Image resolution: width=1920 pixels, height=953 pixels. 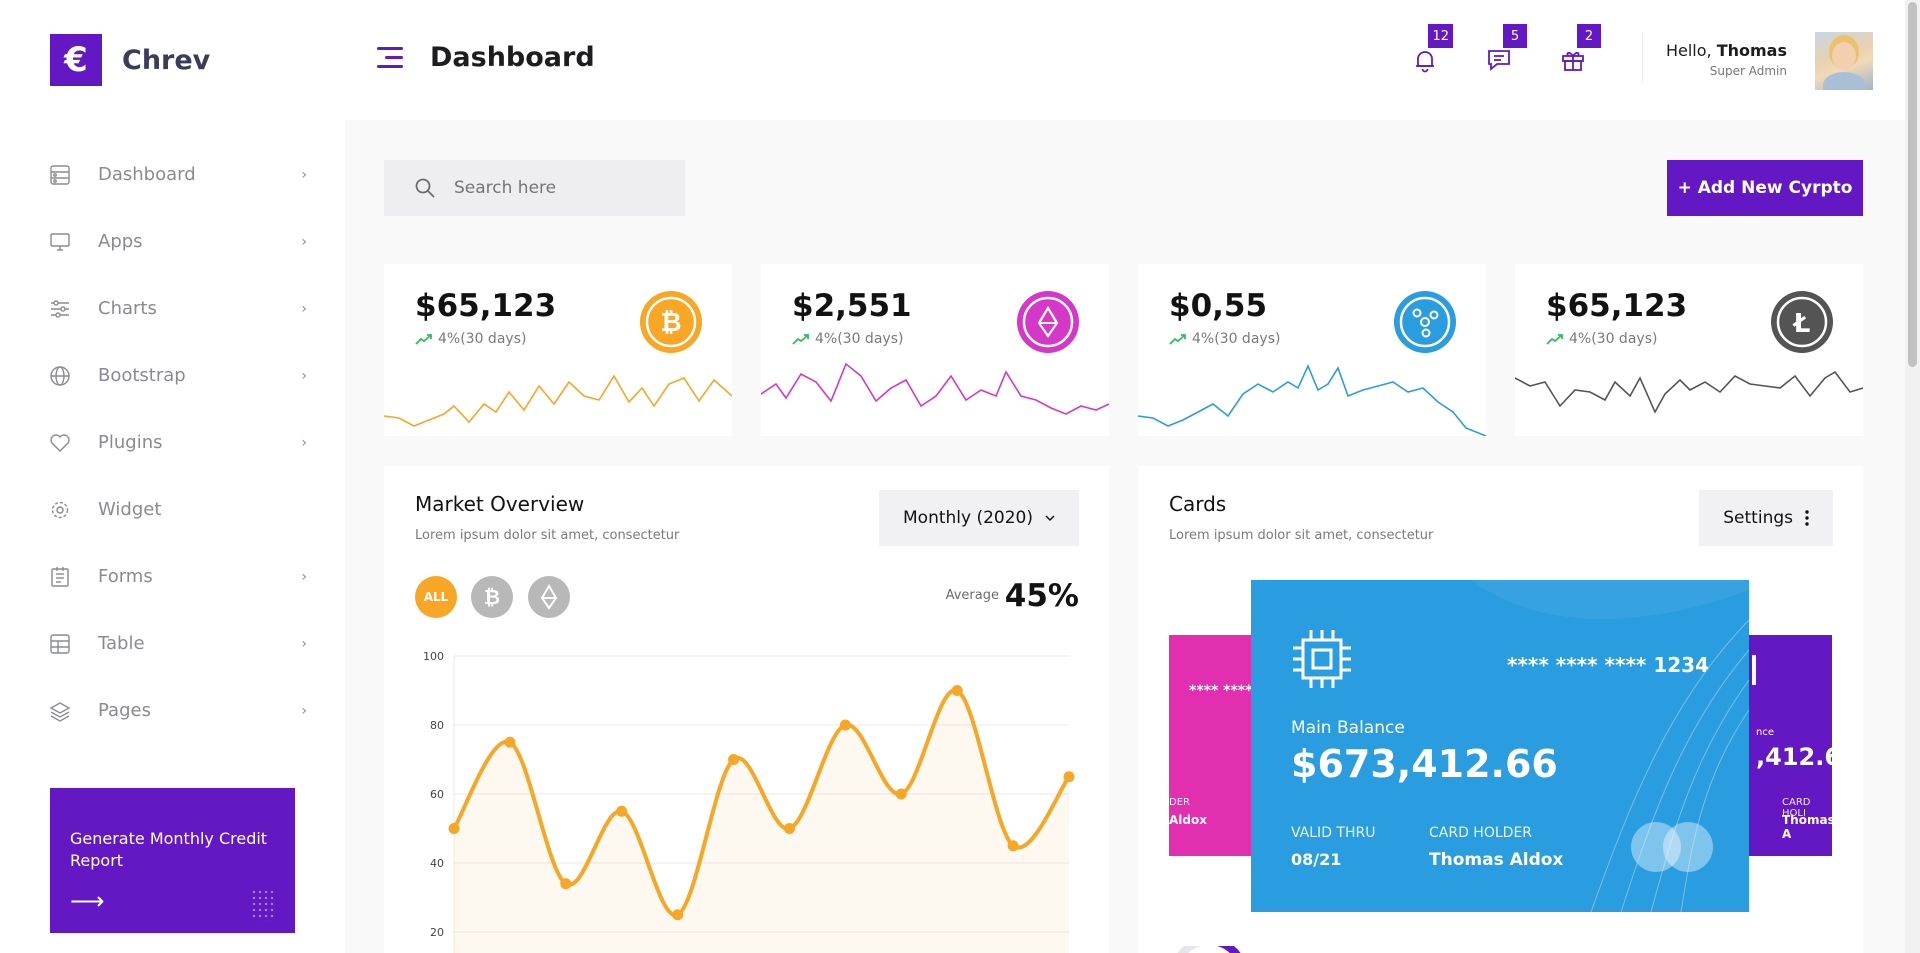 I want to click on stat-card-ethereum: $2,551 4%(30 days), so click(x=935, y=350).